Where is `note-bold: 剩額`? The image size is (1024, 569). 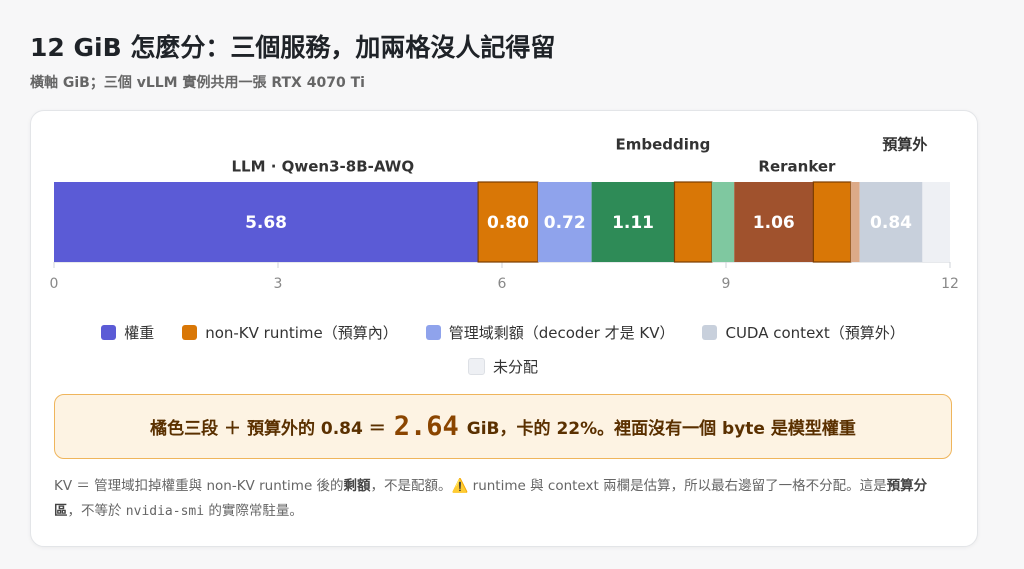
note-bold: 剩額 is located at coordinates (357, 486).